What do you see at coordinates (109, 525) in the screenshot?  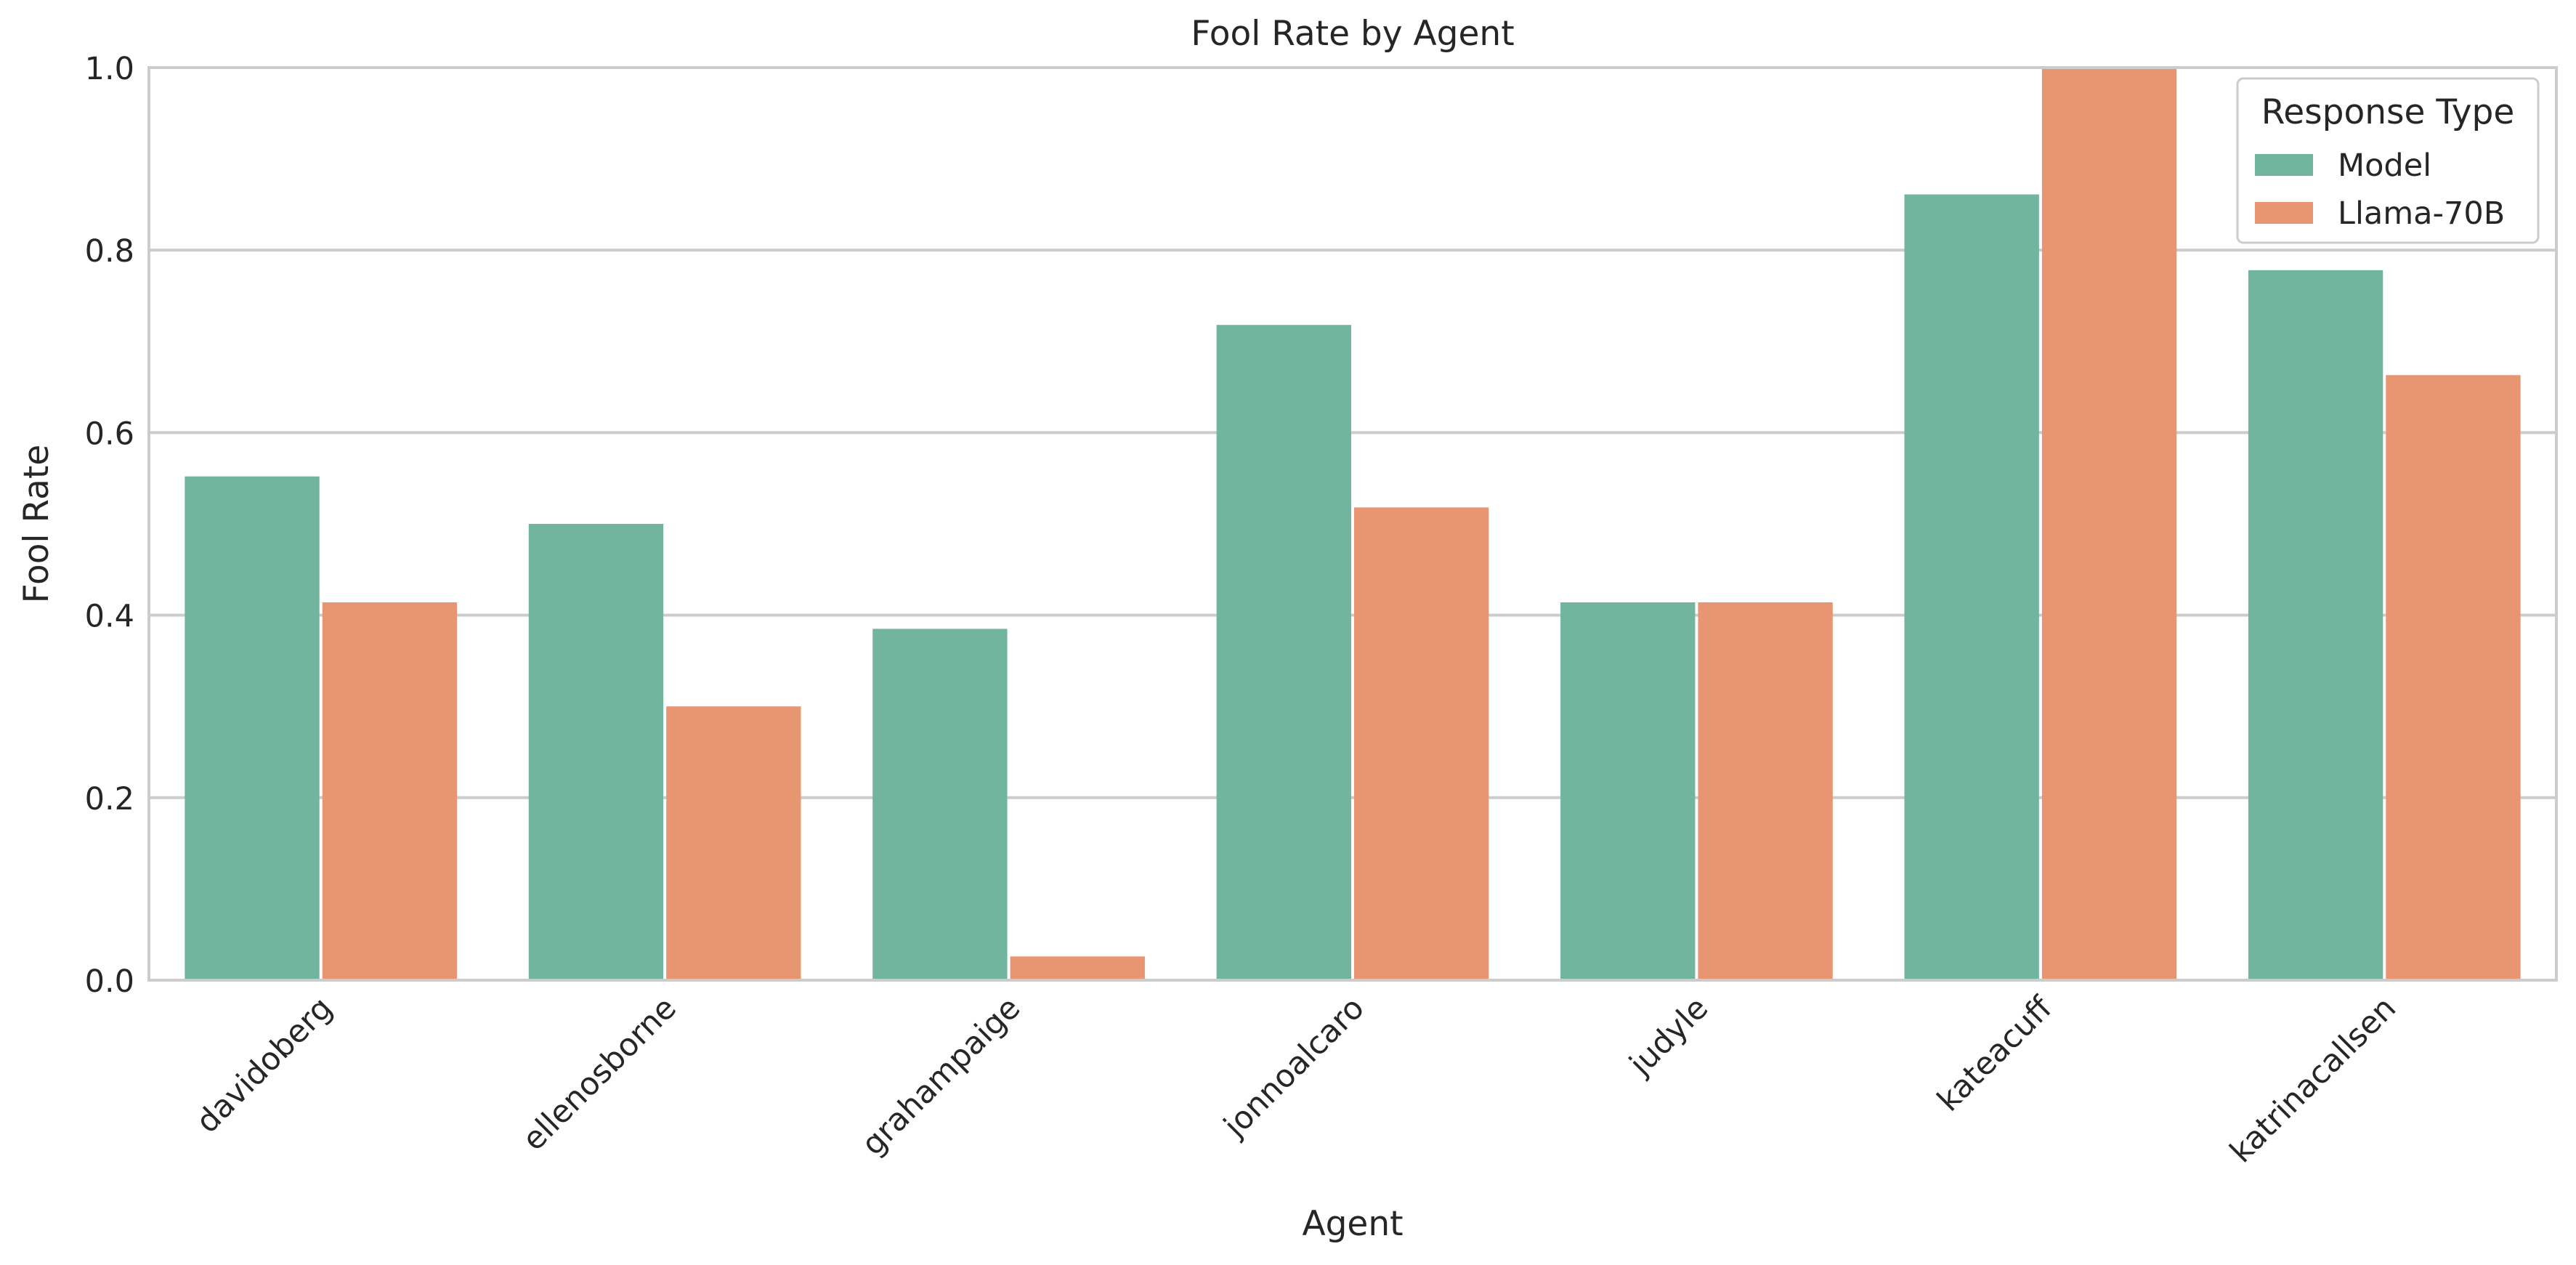 I see `y-tick-labels: 0.0 0.2 0.4 0.6 0.8 1.0` at bounding box center [109, 525].